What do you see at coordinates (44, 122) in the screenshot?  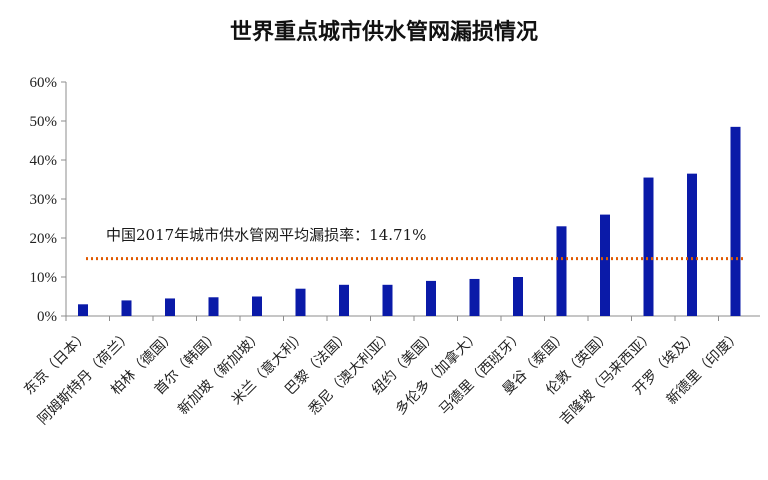 I see `y-tick-label: 50%` at bounding box center [44, 122].